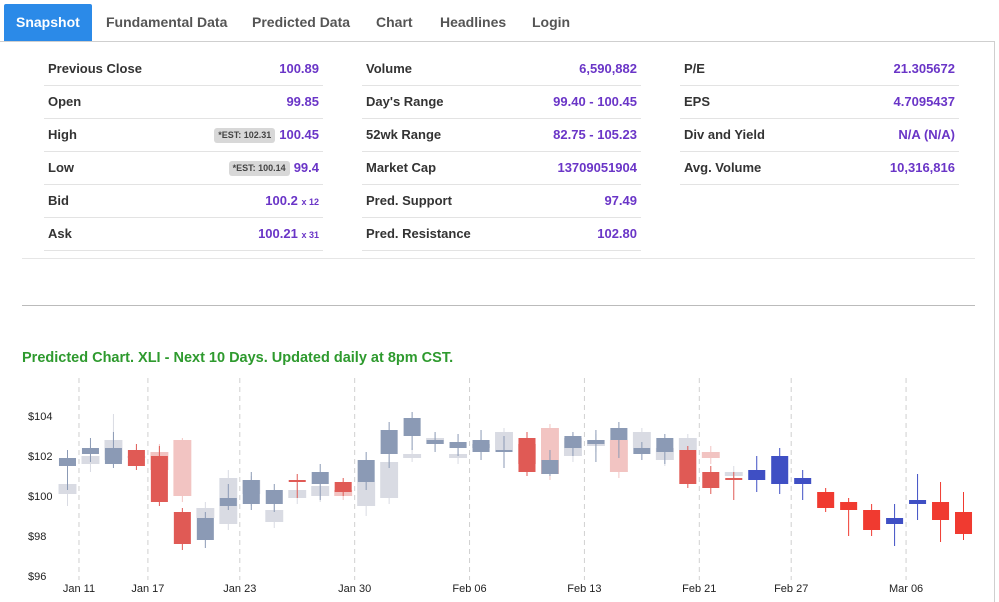 The height and width of the screenshot is (602, 999). What do you see at coordinates (354, 589) in the screenshot?
I see `x-tick-label: Jan 30` at bounding box center [354, 589].